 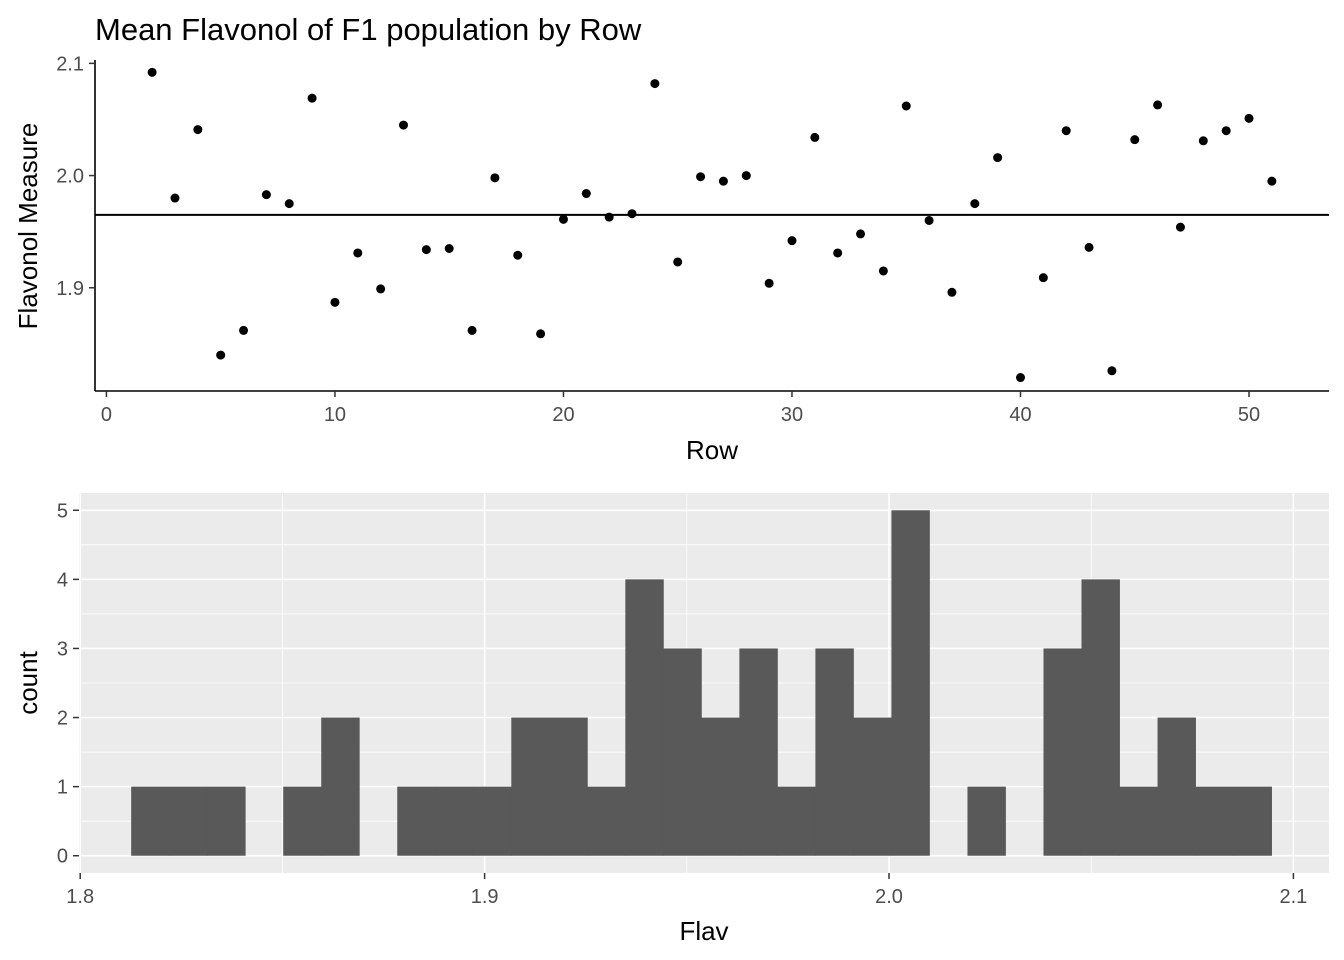 I want to click on histogram-y-tick-label: 2, so click(x=62, y=719).